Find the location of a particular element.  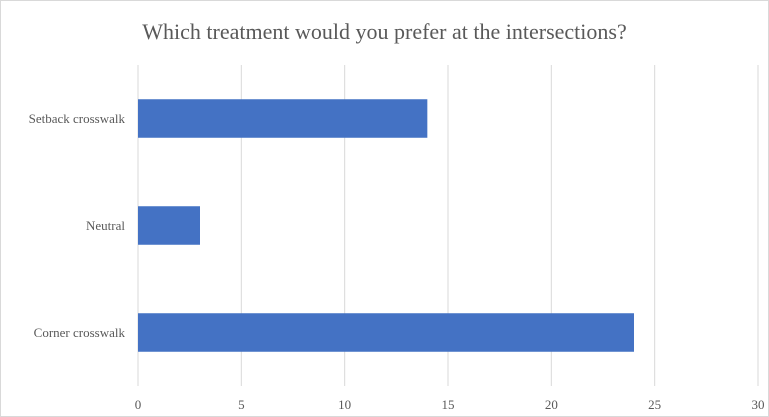

bar-corner-crosswalk is located at coordinates (386, 332).